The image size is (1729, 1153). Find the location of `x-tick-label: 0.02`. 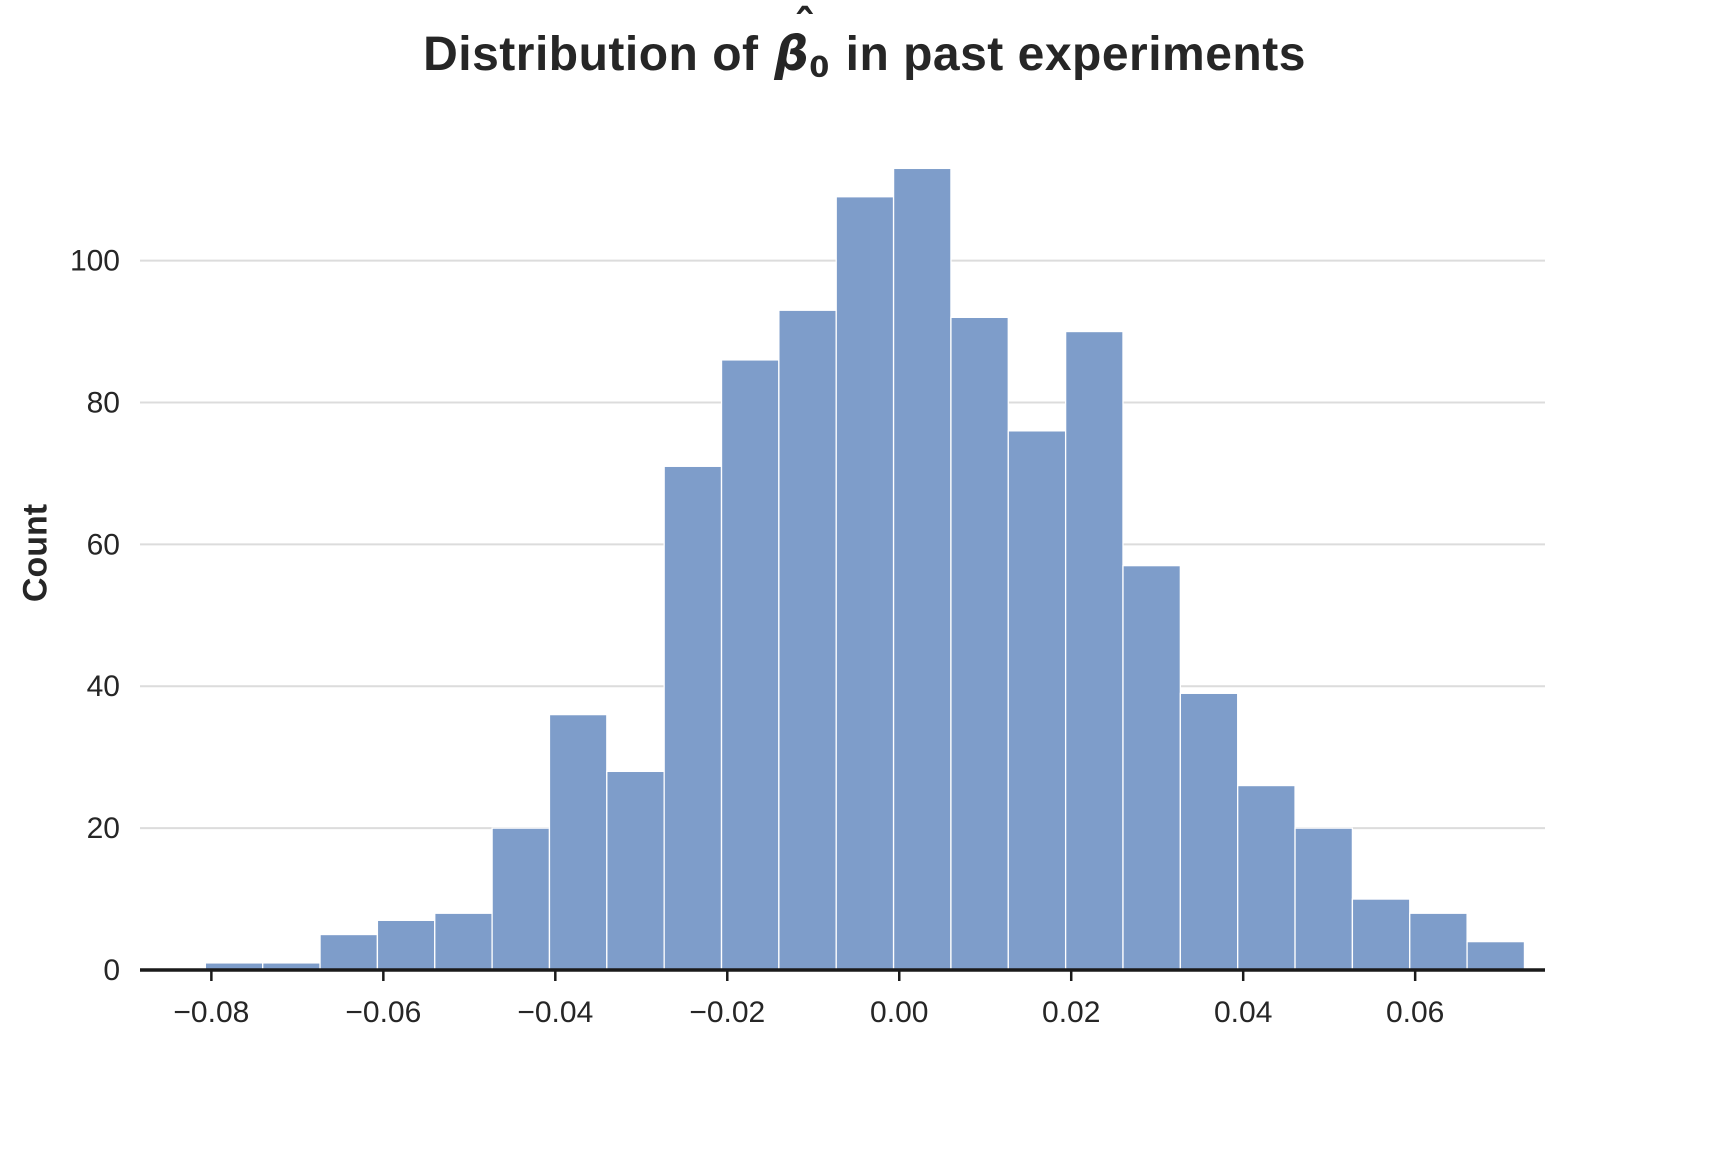

x-tick-label: 0.02 is located at coordinates (1071, 1012).